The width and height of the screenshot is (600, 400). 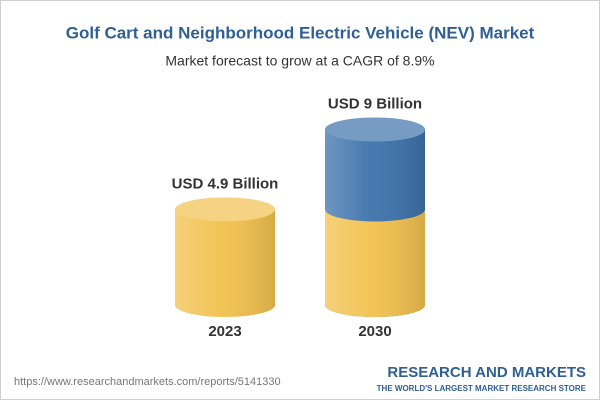 I want to click on x-tick-label: 2030, so click(x=374, y=331).